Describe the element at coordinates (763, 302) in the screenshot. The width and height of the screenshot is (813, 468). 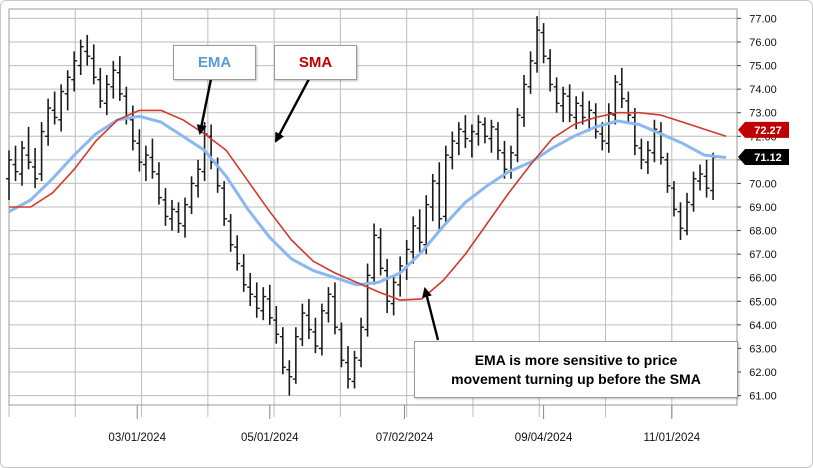
I see `y-tick-label: 65.00` at that location.